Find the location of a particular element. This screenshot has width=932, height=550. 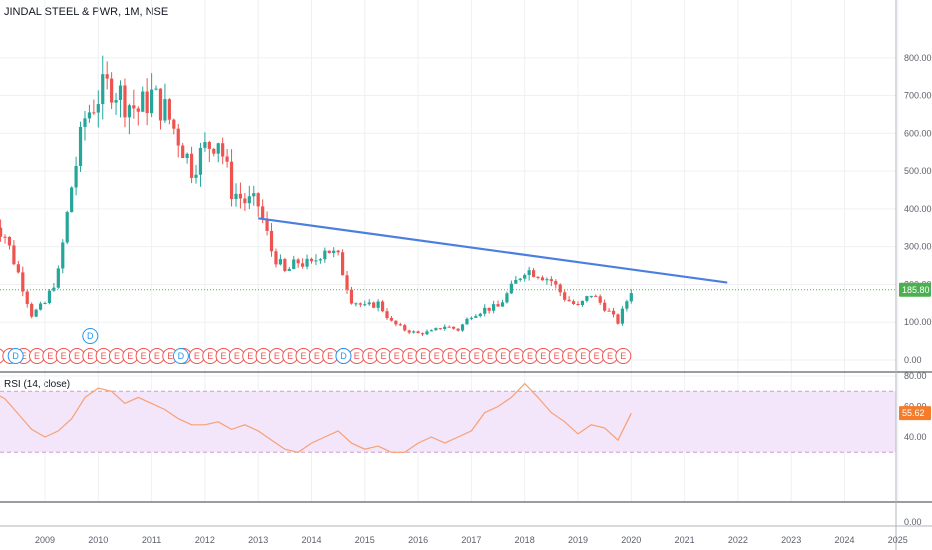

x-tick-label: 2024 is located at coordinates (844, 540).